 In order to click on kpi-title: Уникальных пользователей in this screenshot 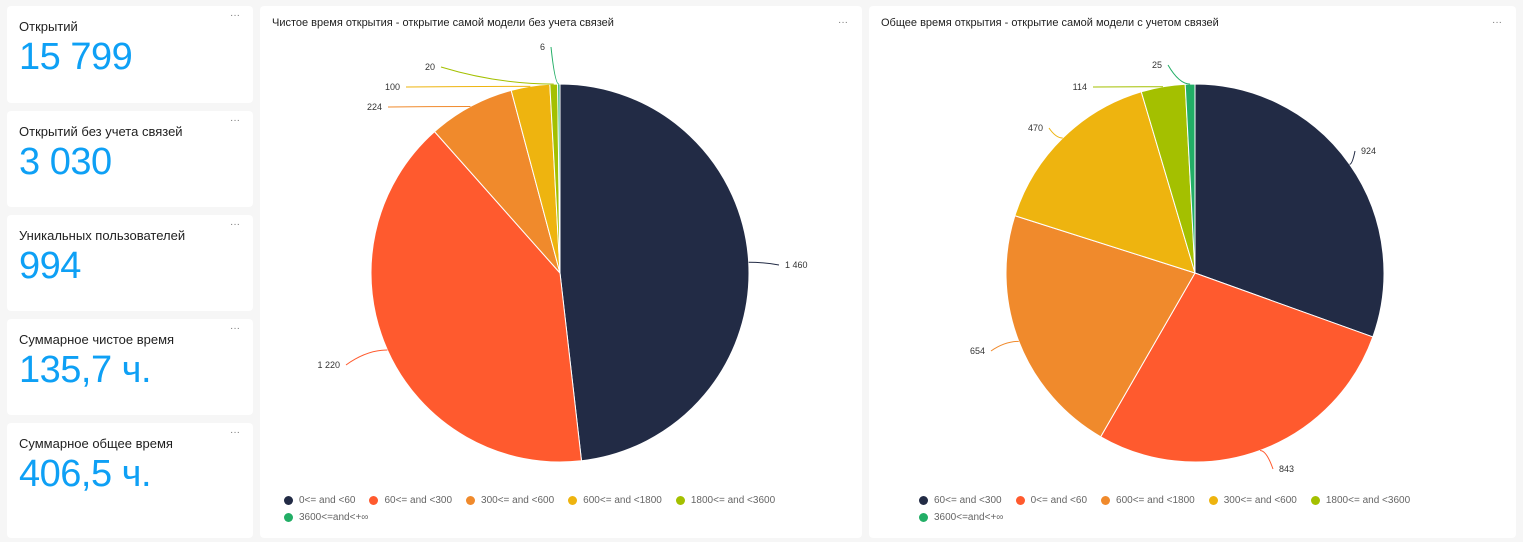, I will do `click(102, 235)`.